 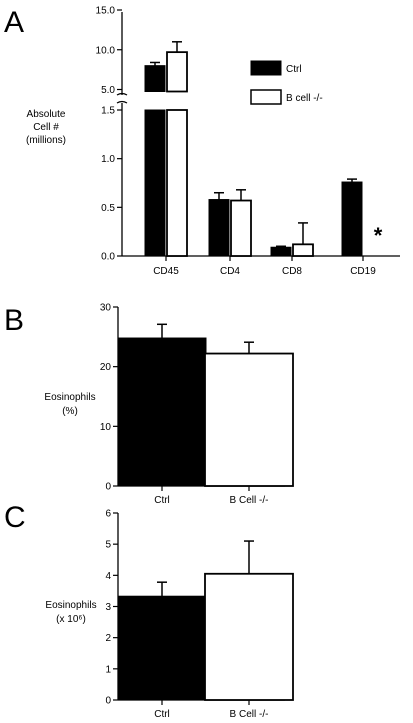 I want to click on panel-c-ytick-label-2: 2, so click(x=108, y=638).